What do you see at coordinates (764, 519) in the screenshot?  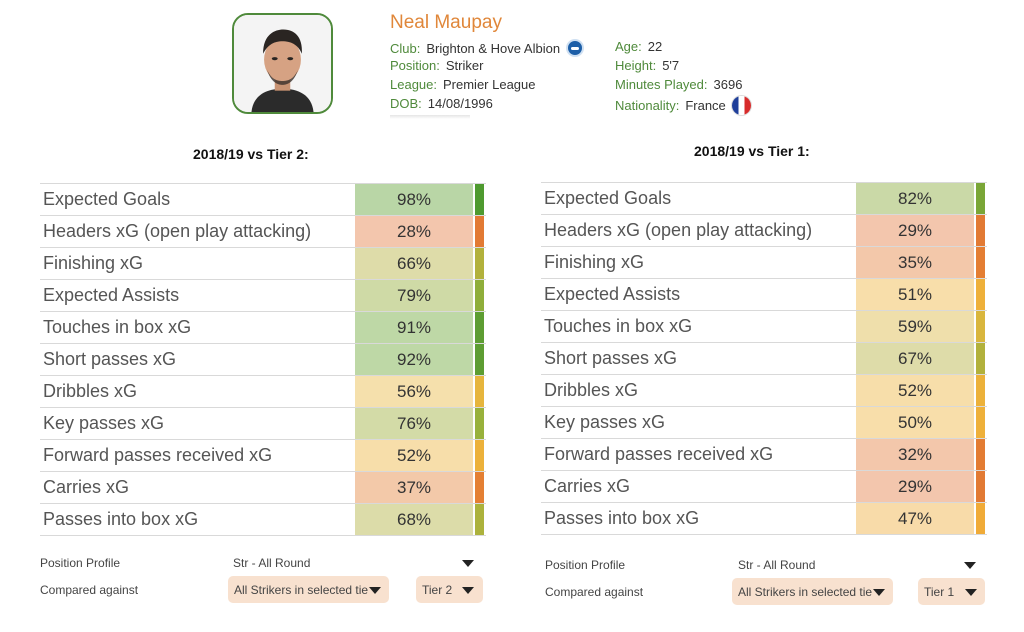 I see `stat-row: Passes into box xG 47%` at bounding box center [764, 519].